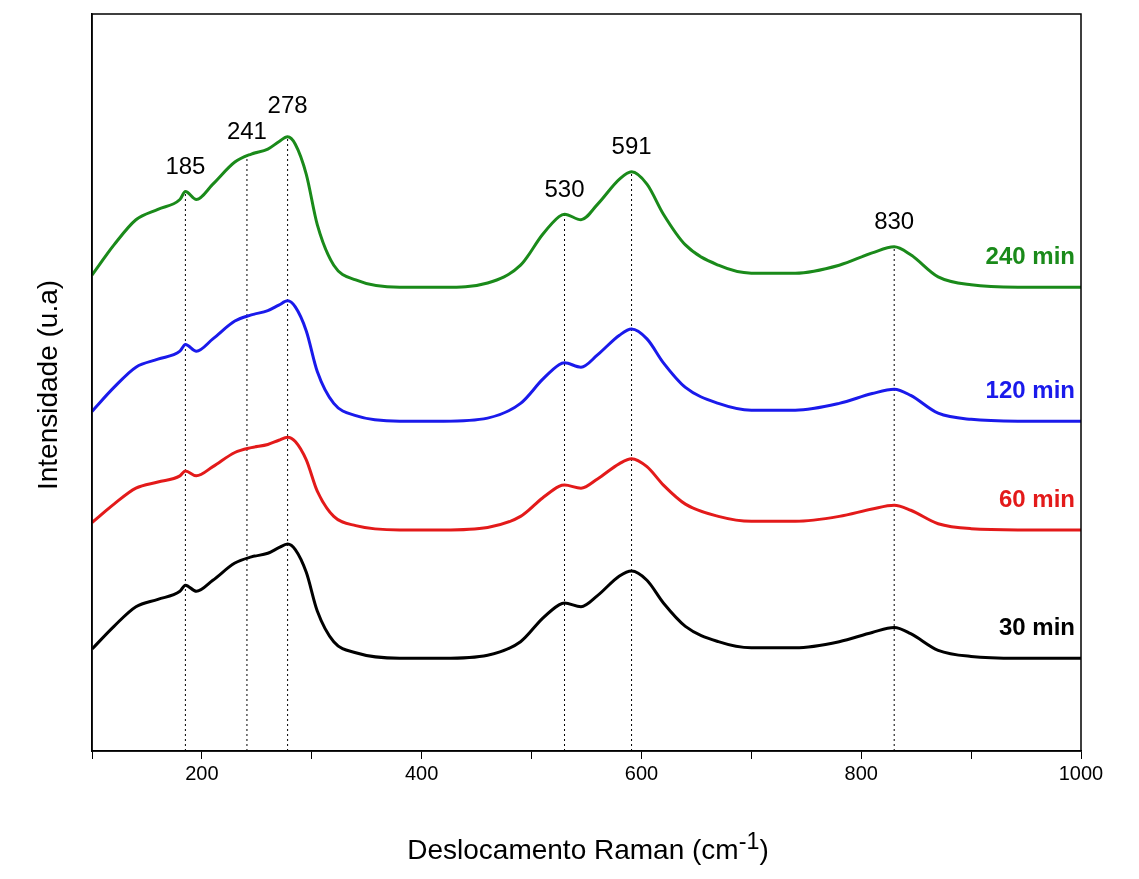  I want to click on series-label: 60 min, so click(1036, 498).